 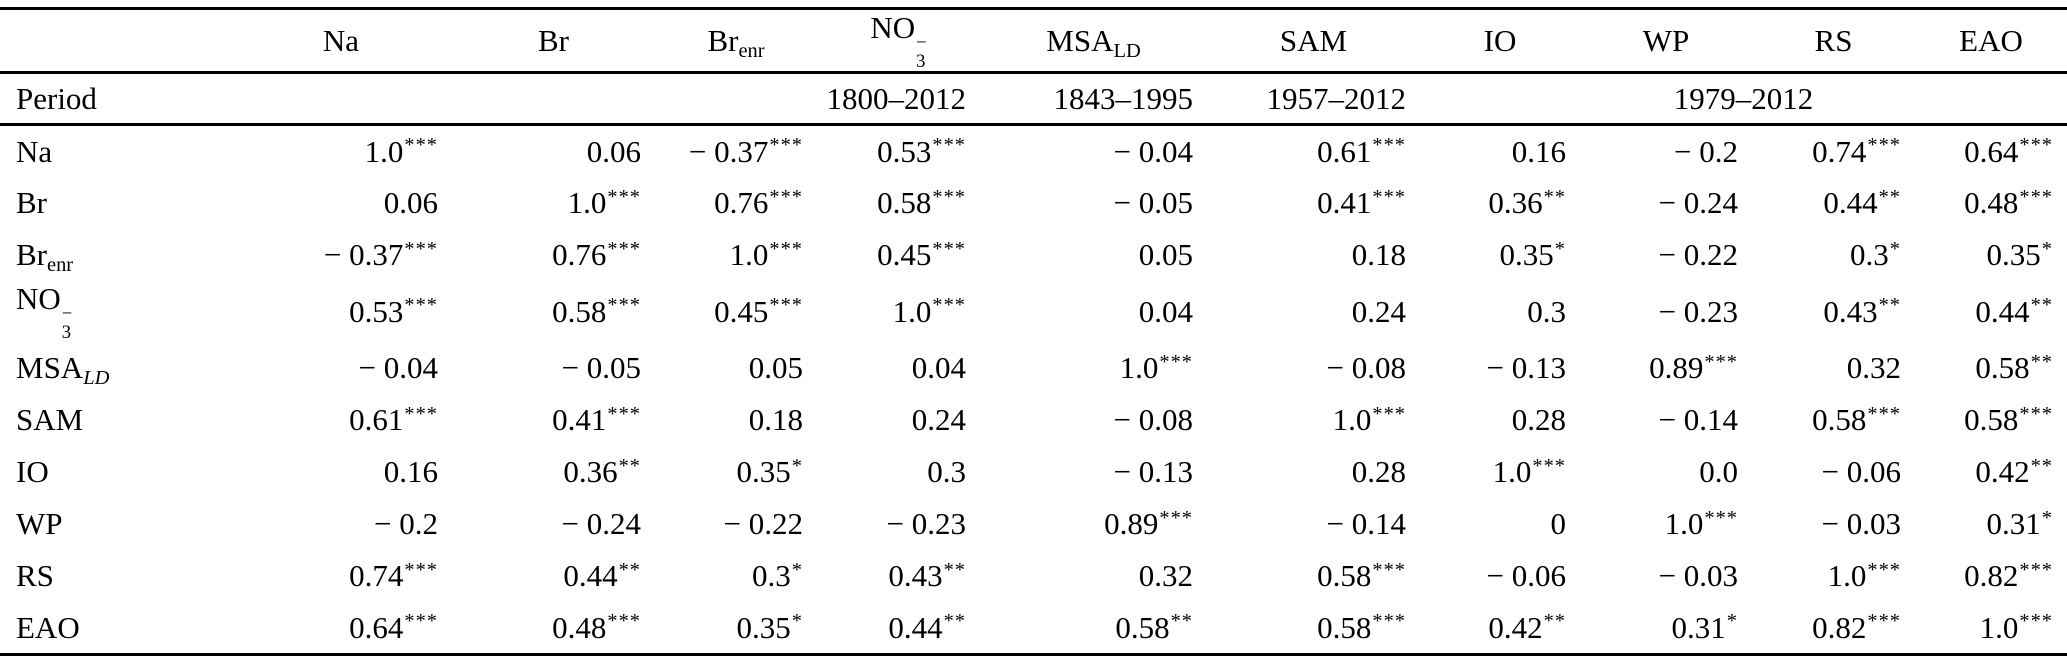 I want to click on correlation-value: 0.18, so click(x=775, y=420).